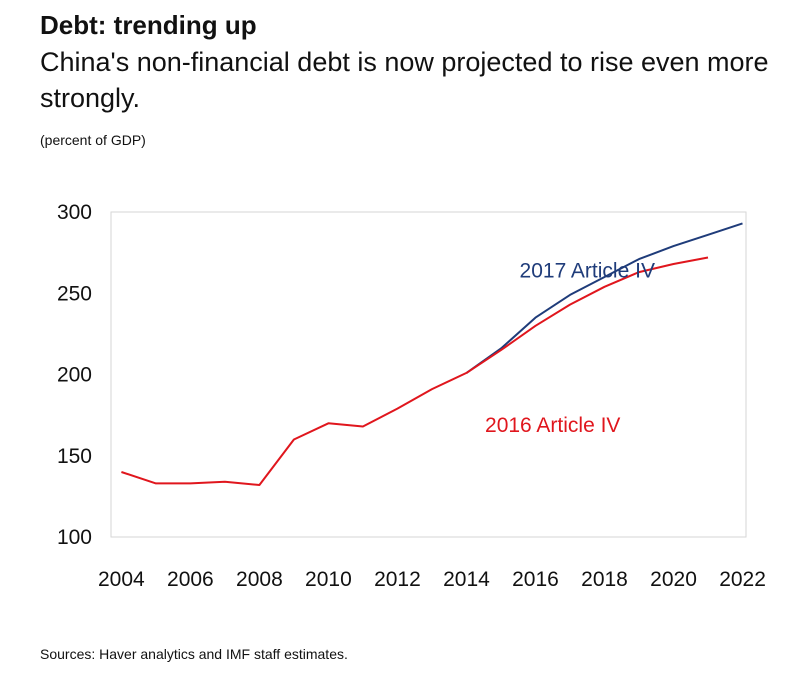 This screenshot has height=694, width=800. I want to click on series-line-2017-article-iv, so click(604, 298).